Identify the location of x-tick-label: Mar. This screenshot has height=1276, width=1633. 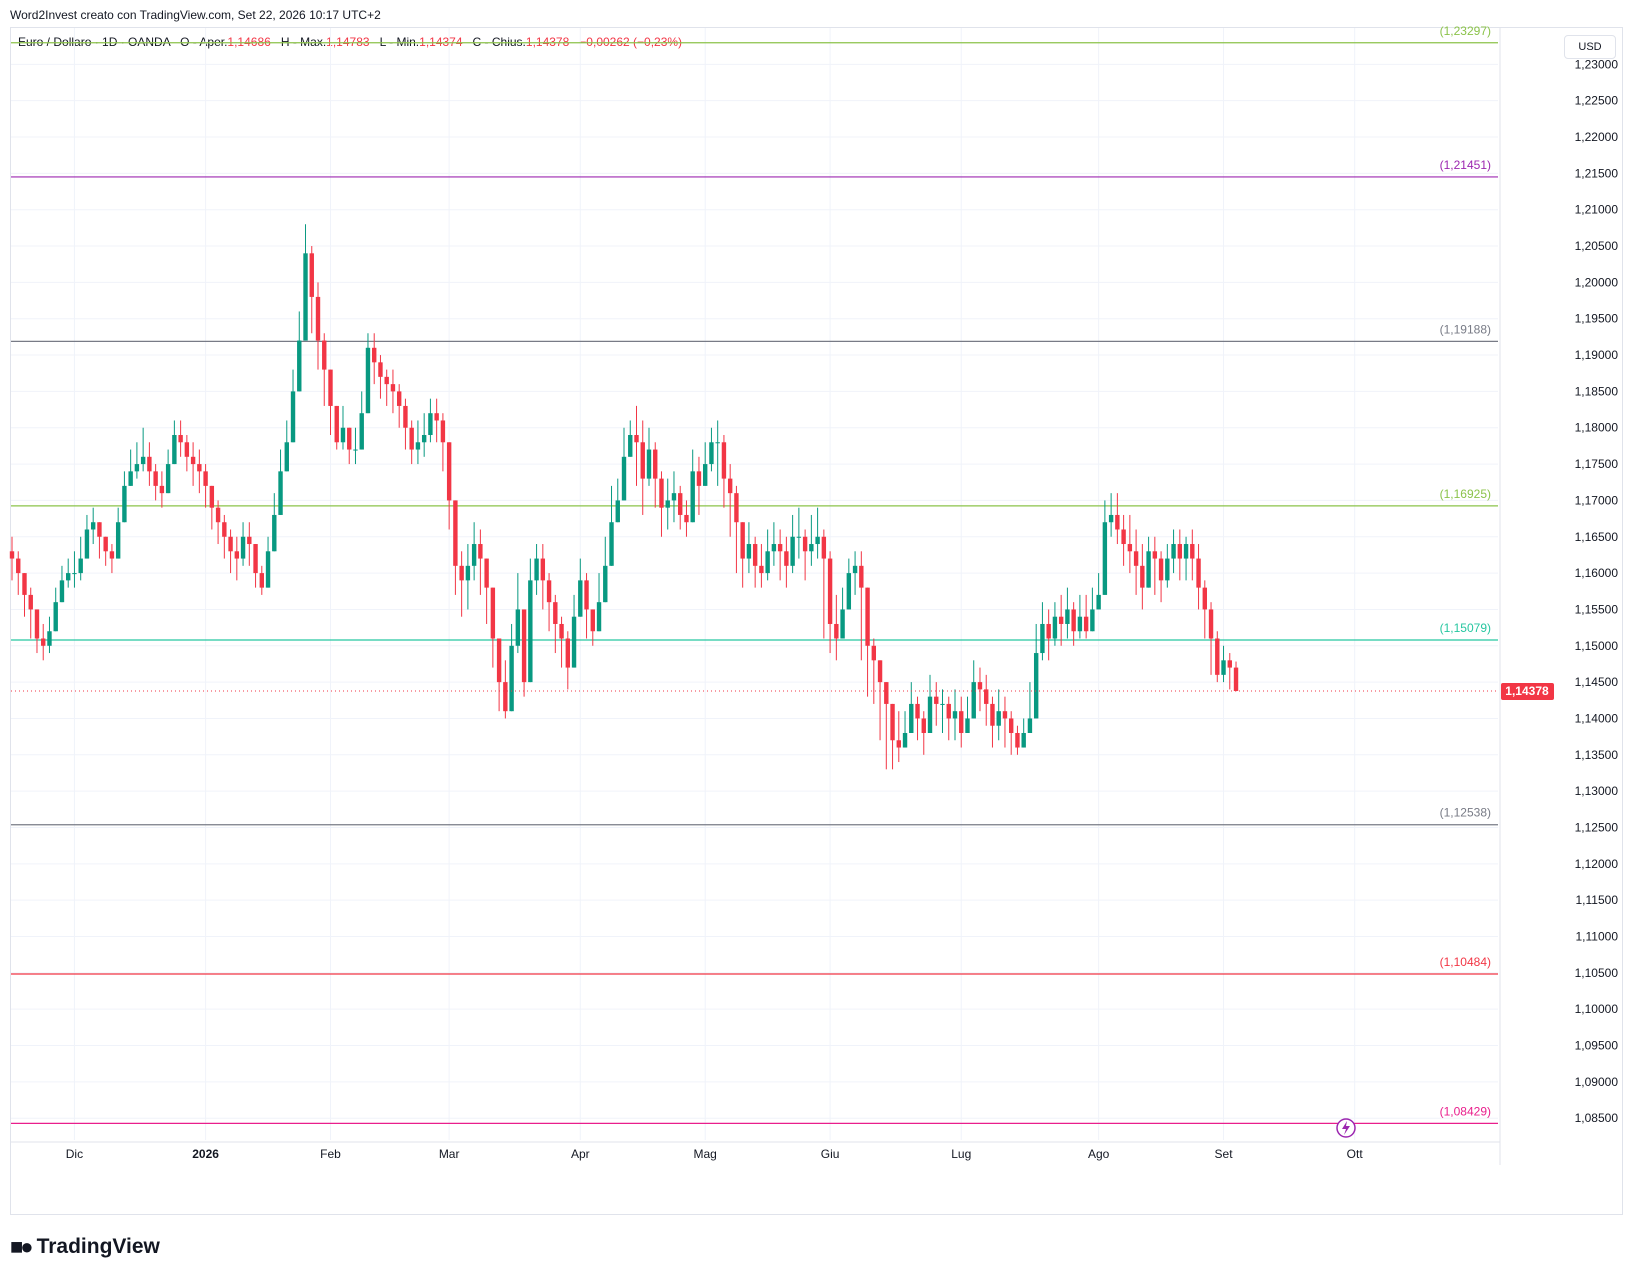
(449, 1154).